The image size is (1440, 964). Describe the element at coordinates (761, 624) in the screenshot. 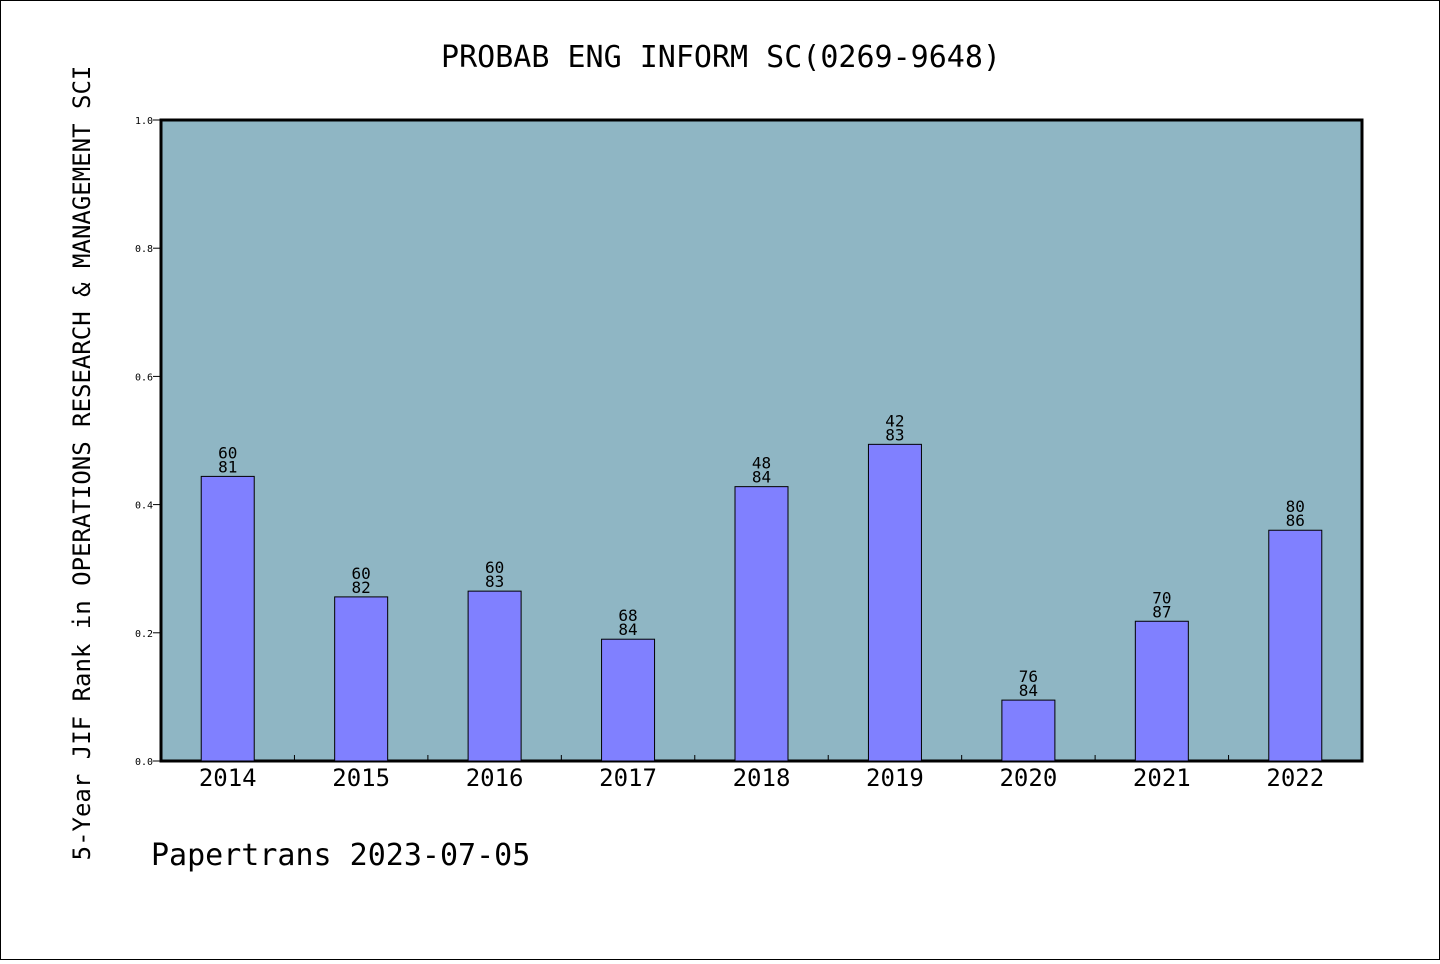

I see `bar-2018` at that location.